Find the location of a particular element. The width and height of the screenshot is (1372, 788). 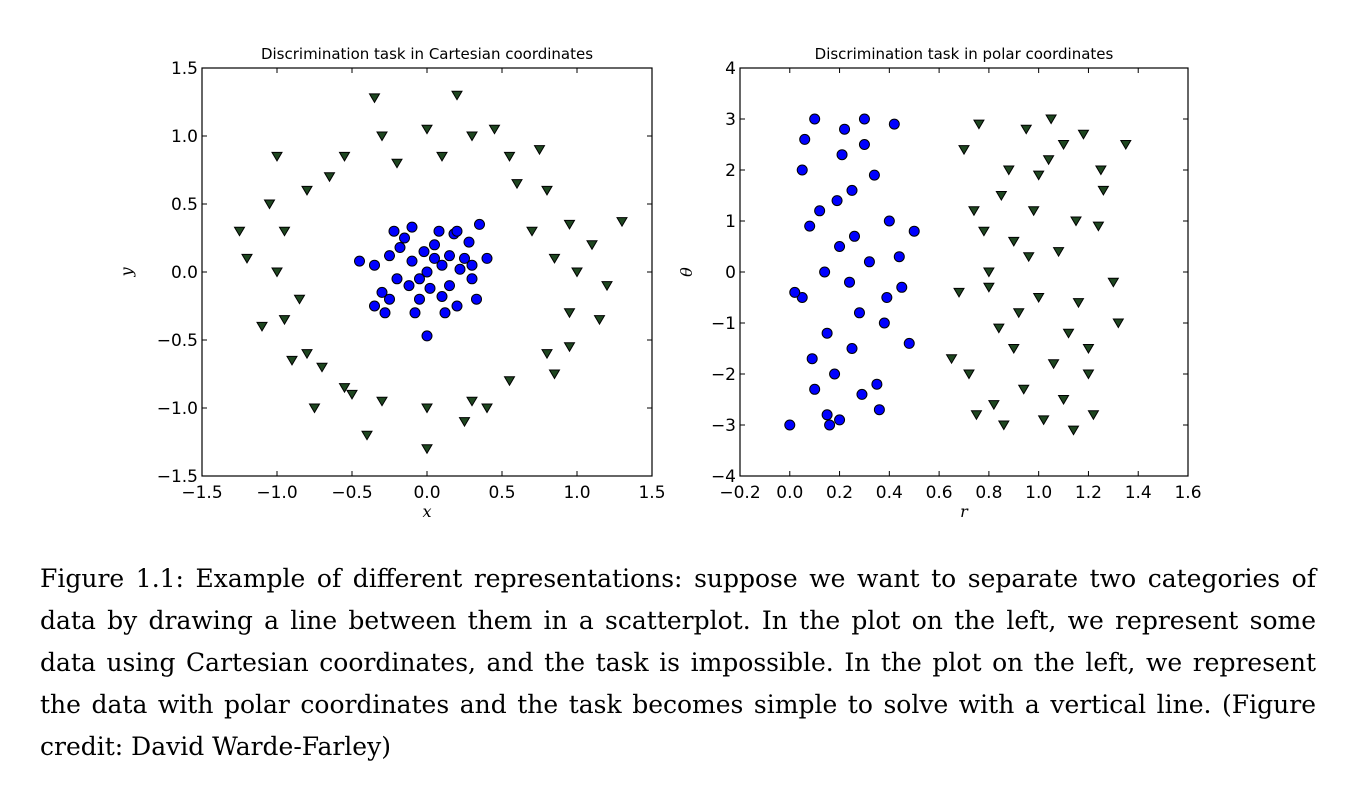

x-tick-label: 1.2 is located at coordinates (1088, 493).